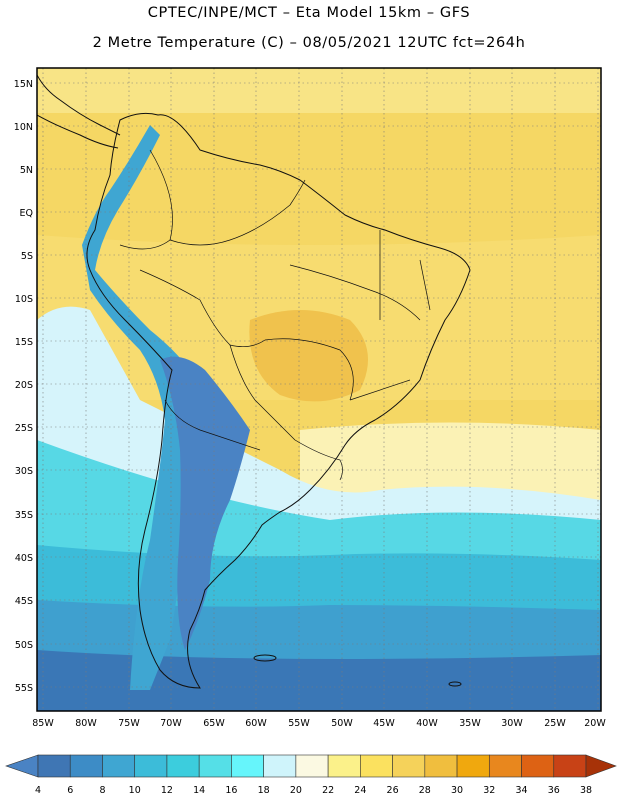 The image size is (618, 800). I want to click on colorbar-tick-label: 4, so click(38, 790).